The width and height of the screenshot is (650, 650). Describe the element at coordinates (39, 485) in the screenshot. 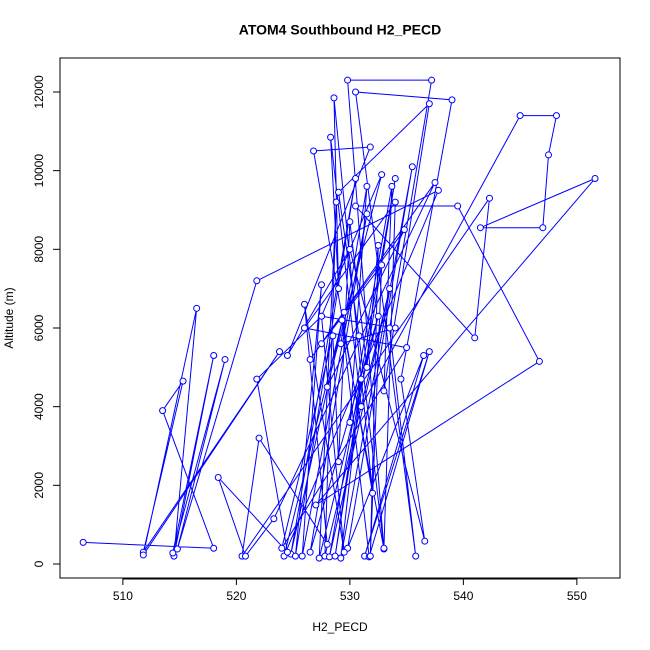

I see `y-tick-label: 2000` at that location.